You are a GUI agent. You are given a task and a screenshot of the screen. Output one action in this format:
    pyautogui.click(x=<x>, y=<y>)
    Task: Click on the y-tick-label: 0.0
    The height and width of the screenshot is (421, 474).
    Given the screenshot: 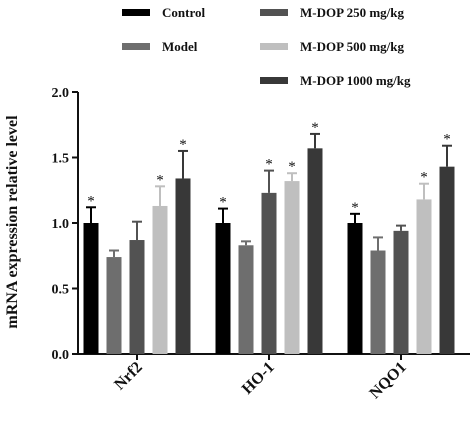 What is the action you would take?
    pyautogui.click(x=61, y=355)
    